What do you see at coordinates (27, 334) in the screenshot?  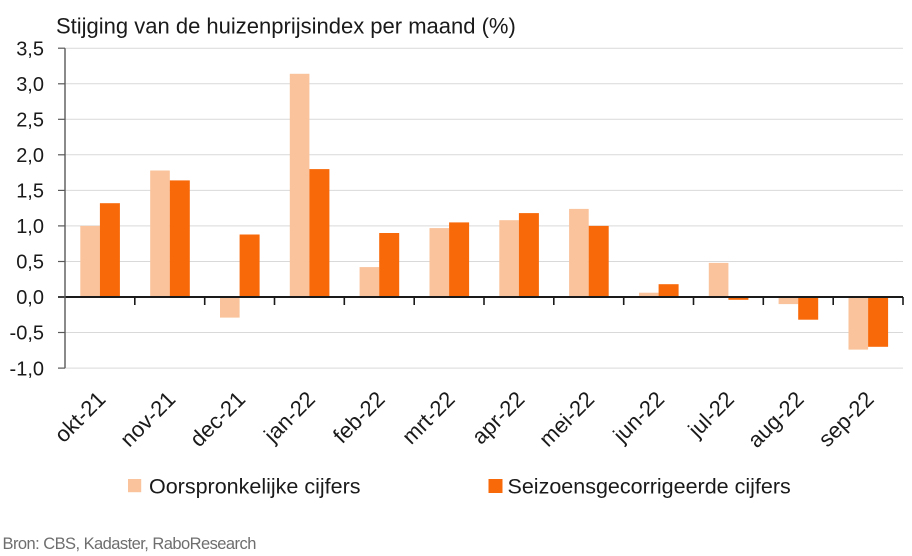 I see `svg-text: -0,5` at bounding box center [27, 334].